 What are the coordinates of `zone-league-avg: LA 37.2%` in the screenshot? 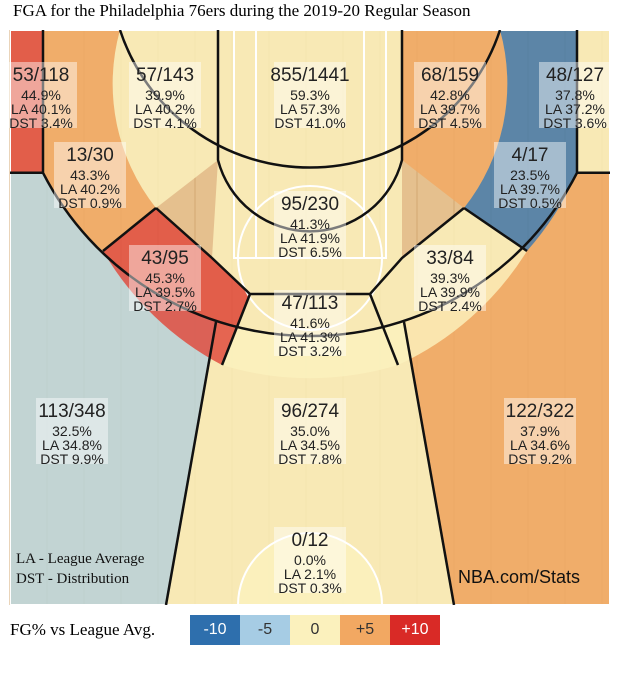 It's located at (575, 109).